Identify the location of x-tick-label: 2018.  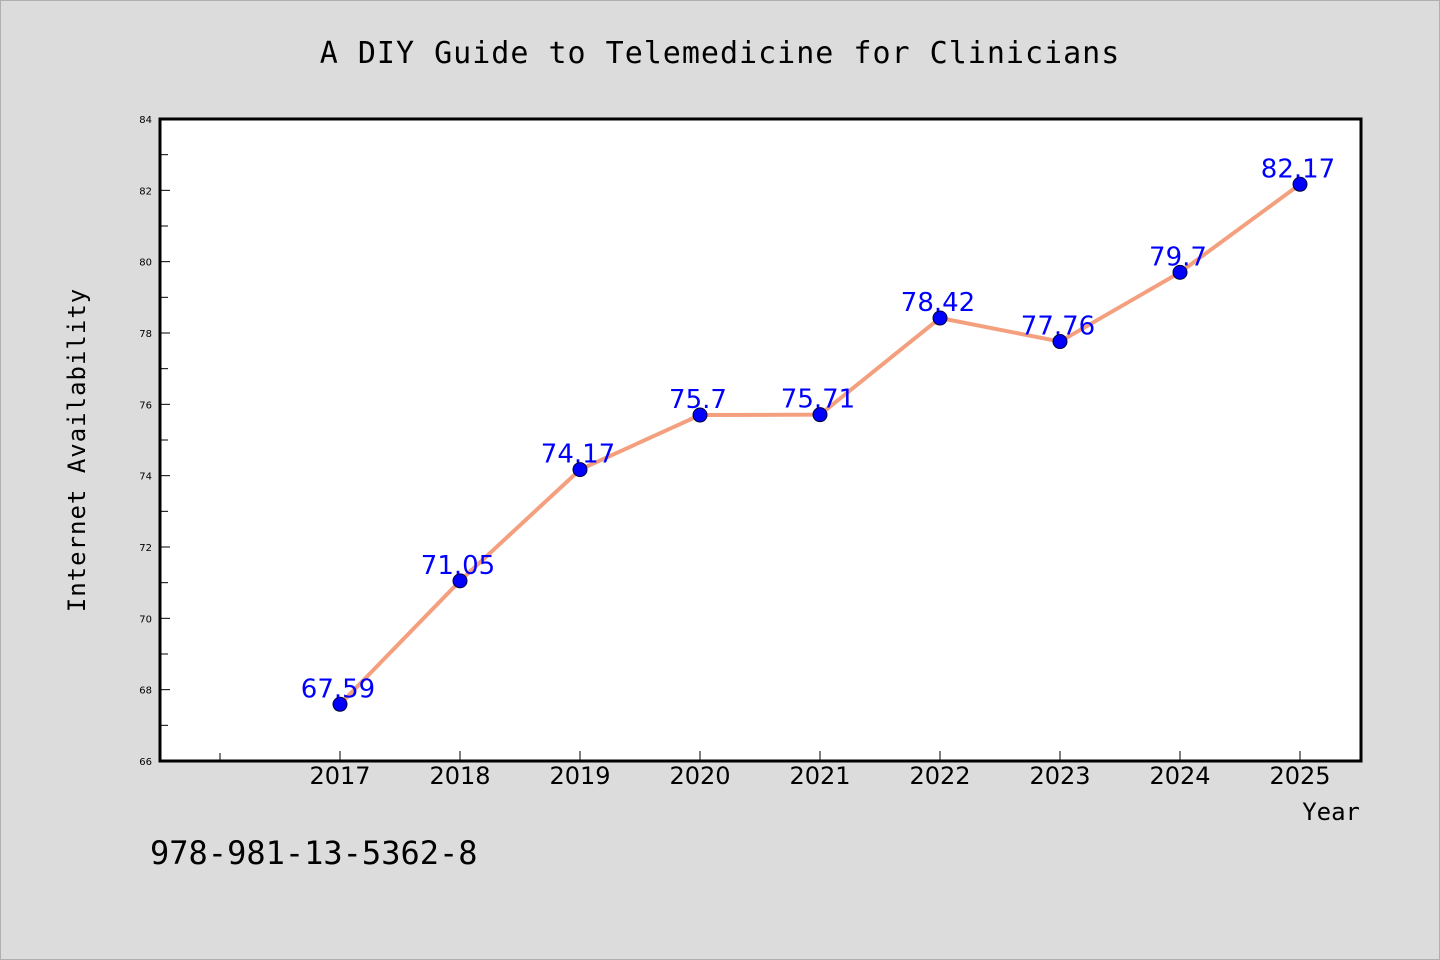
(459, 776).